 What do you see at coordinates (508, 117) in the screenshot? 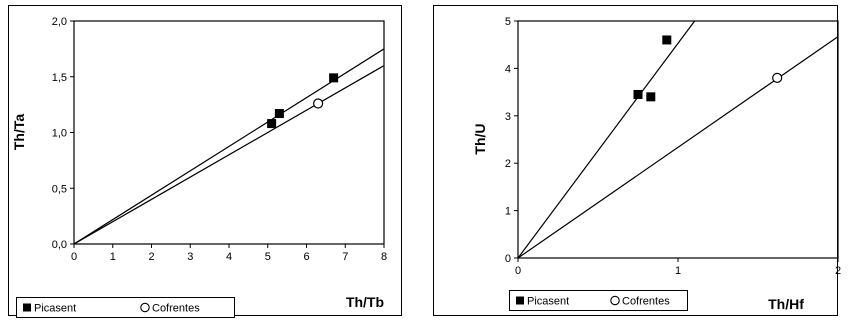
I see `y-tick-label: 3` at bounding box center [508, 117].